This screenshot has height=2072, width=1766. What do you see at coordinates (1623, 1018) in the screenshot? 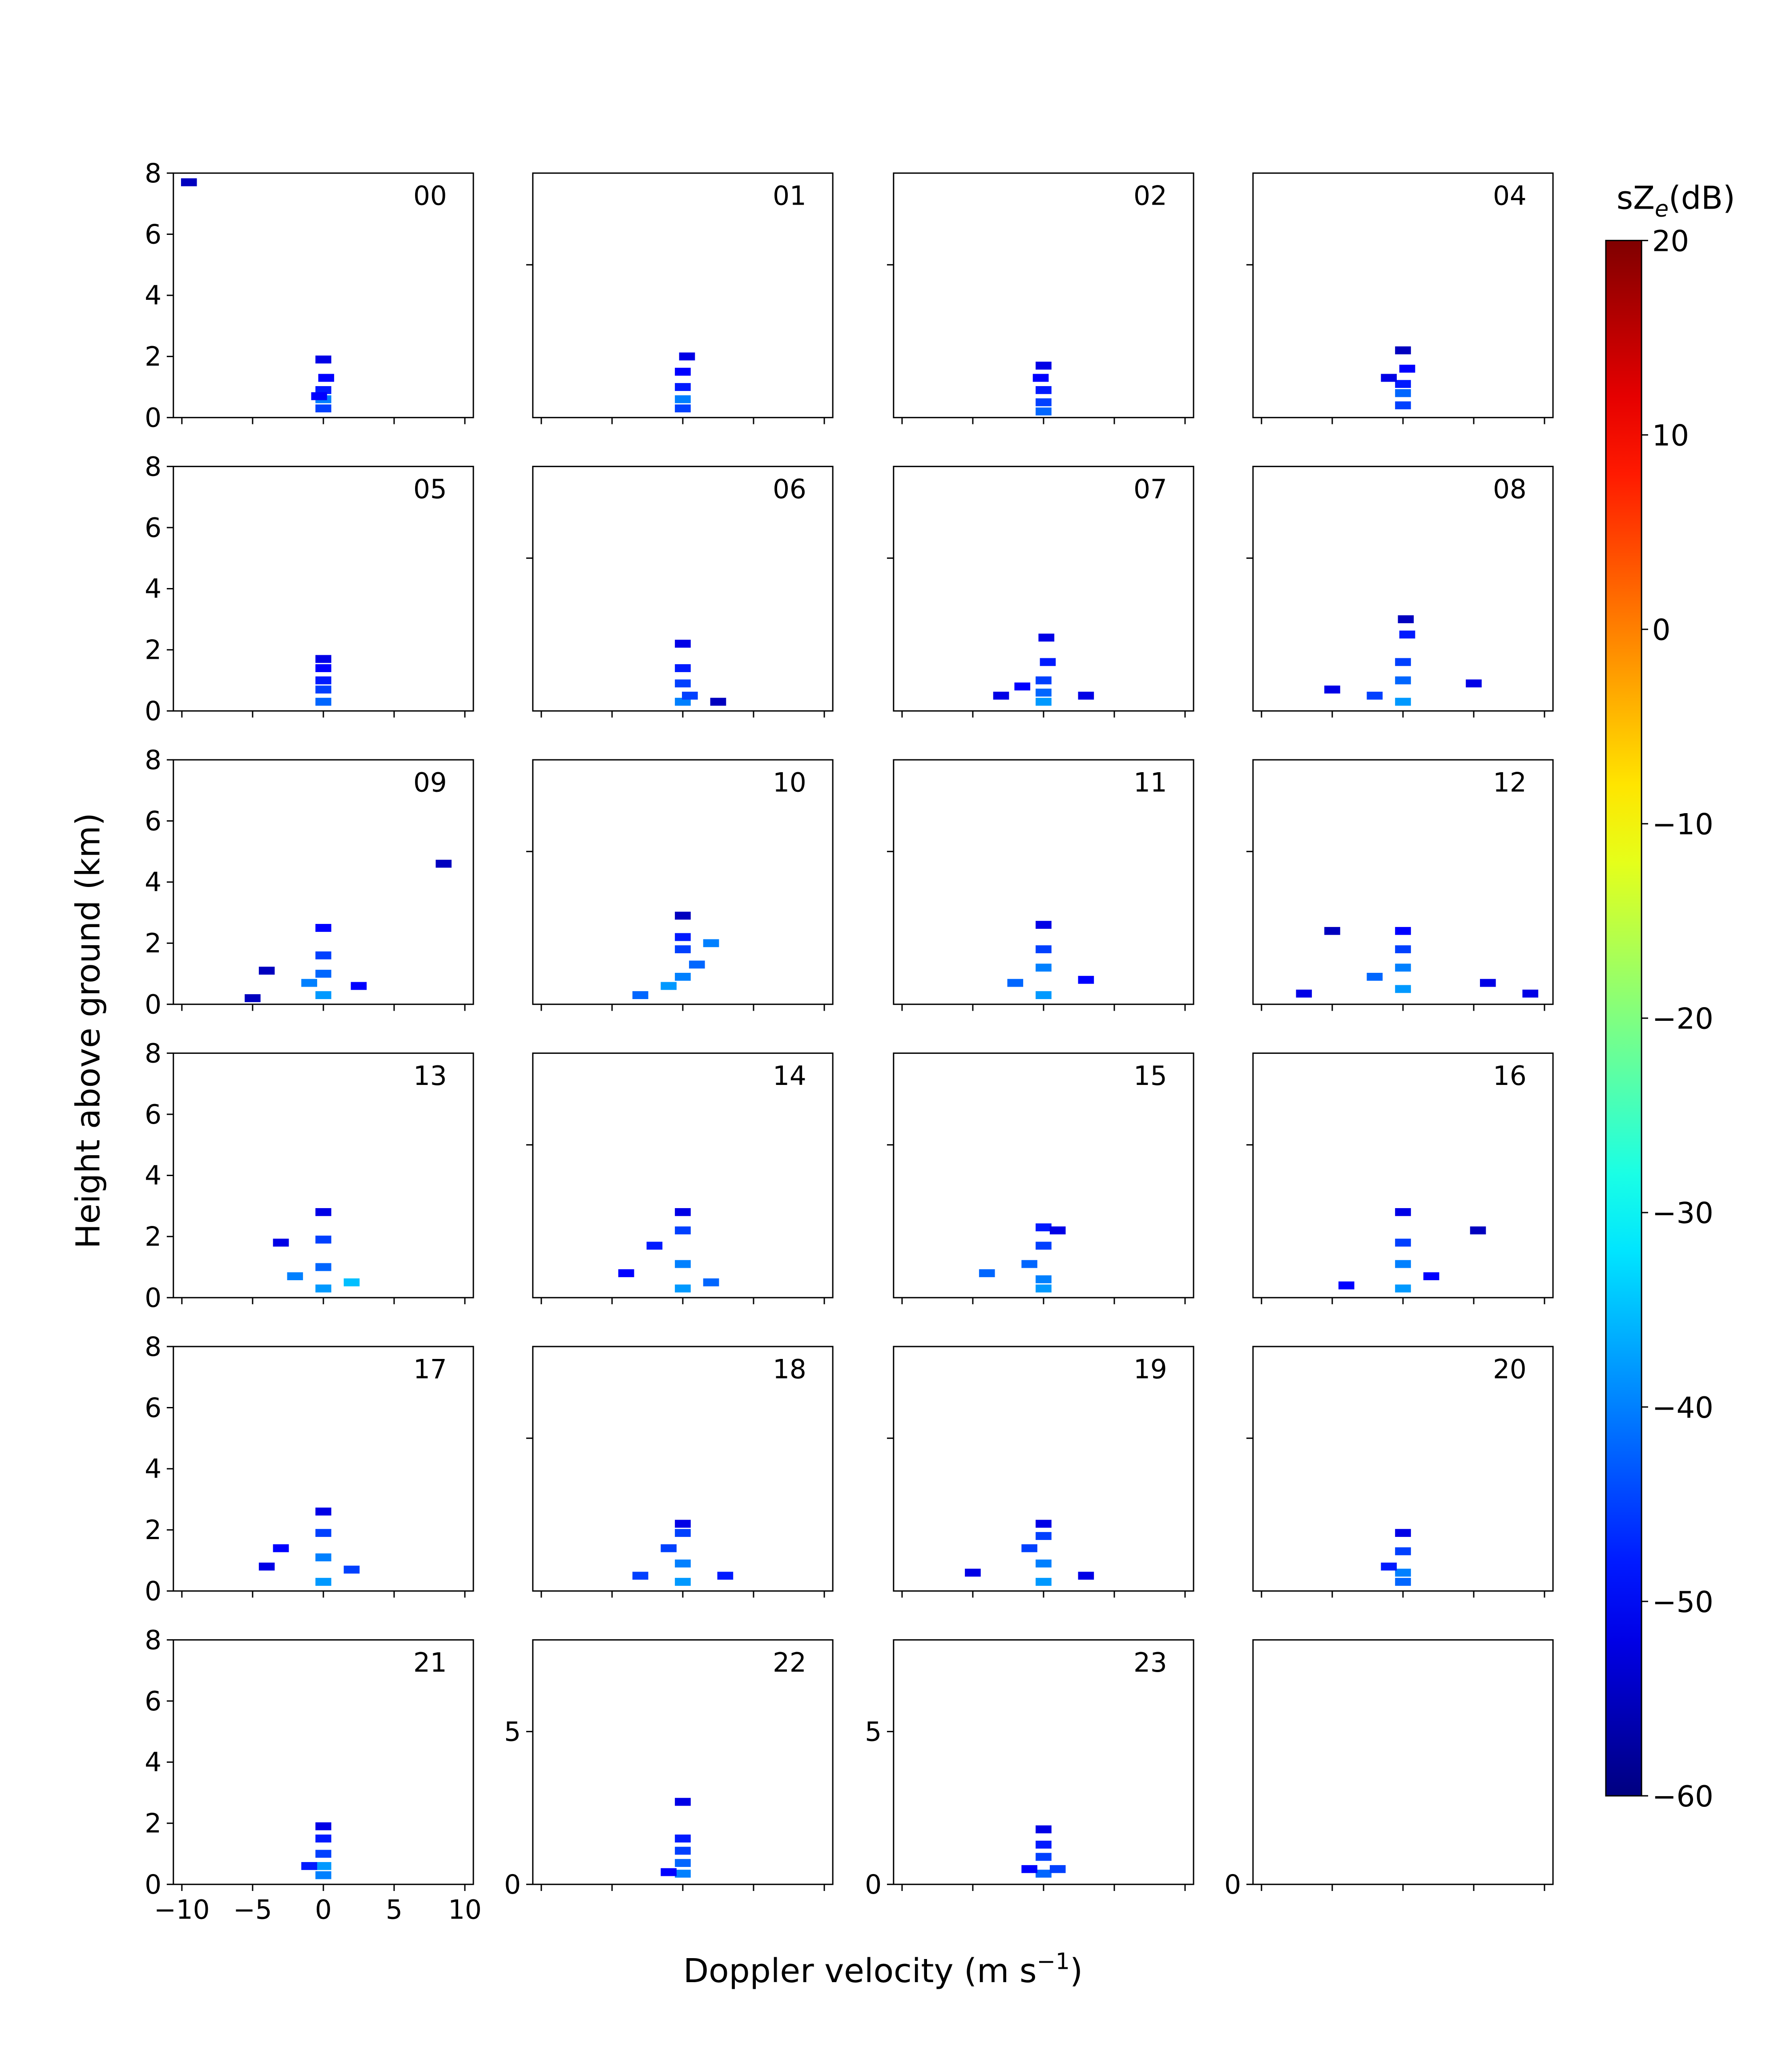
I see `colorbar` at bounding box center [1623, 1018].